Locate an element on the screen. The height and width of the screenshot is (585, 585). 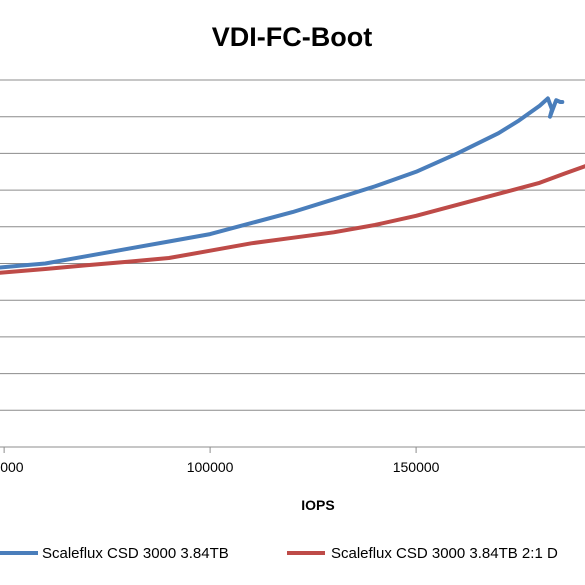
x-tick-label: 100000 is located at coordinates (210, 467).